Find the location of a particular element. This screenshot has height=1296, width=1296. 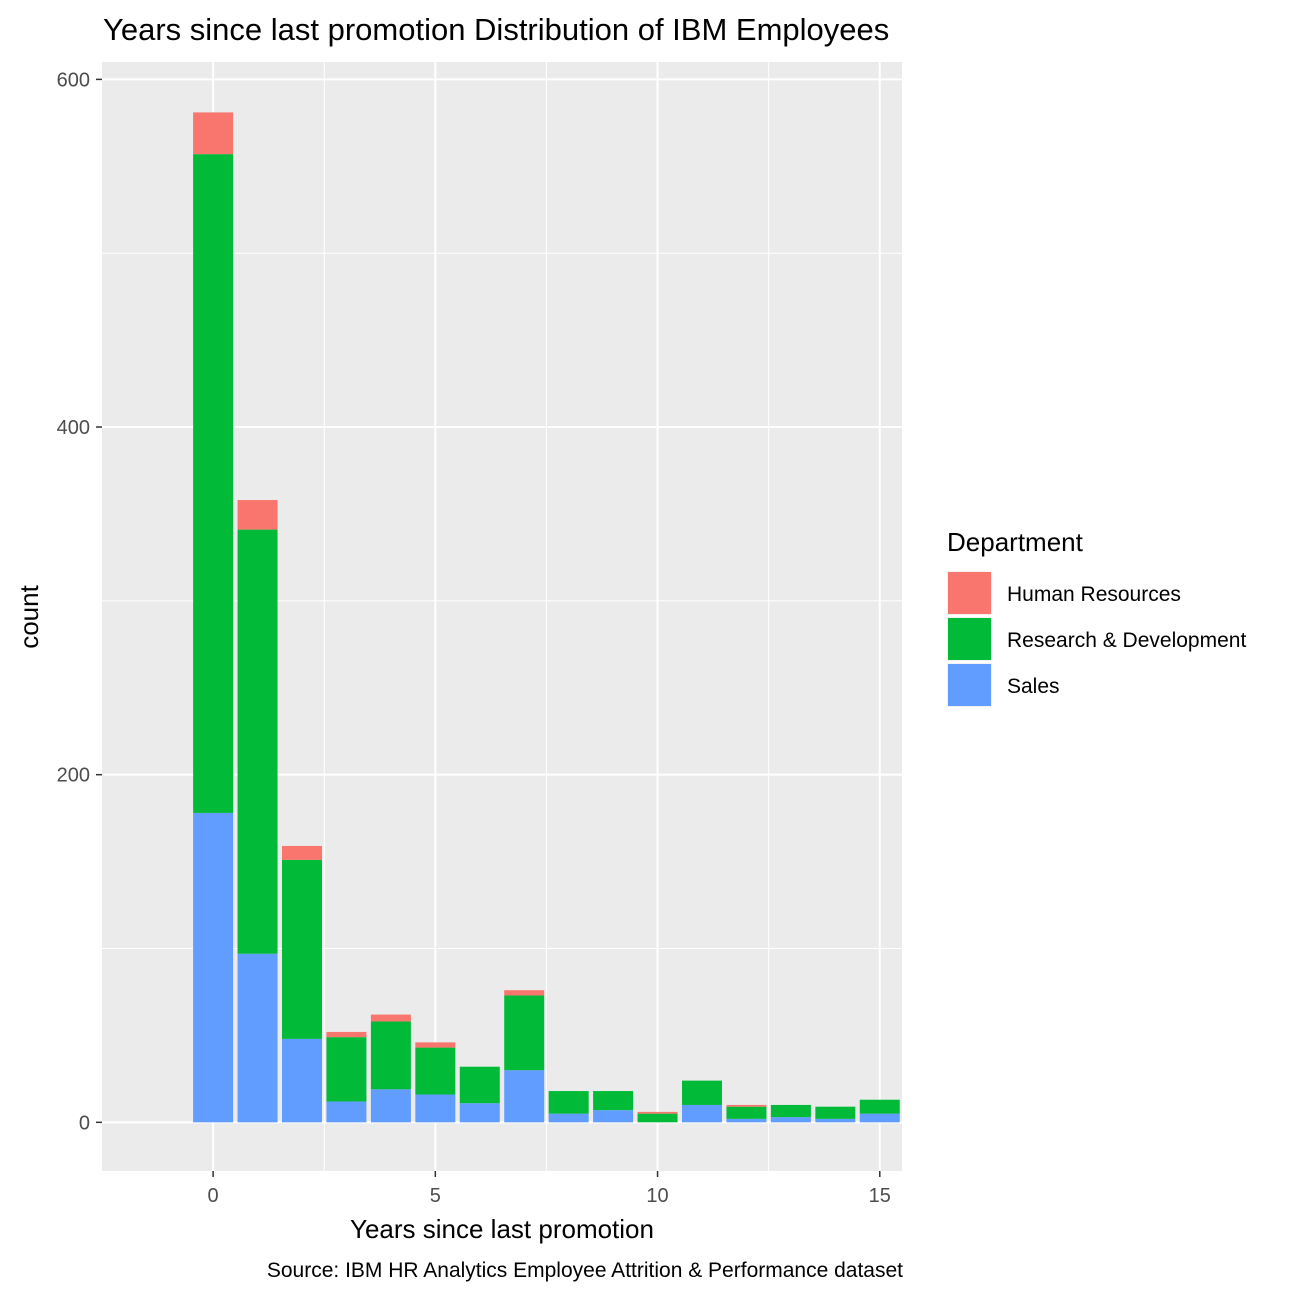

legend-label-research-development: Research & Development is located at coordinates (1126, 640).